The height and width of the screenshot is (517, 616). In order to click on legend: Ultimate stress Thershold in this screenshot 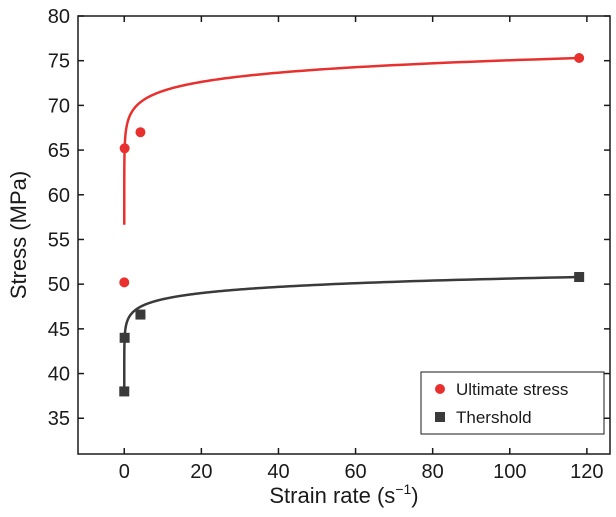, I will do `click(512, 403)`.